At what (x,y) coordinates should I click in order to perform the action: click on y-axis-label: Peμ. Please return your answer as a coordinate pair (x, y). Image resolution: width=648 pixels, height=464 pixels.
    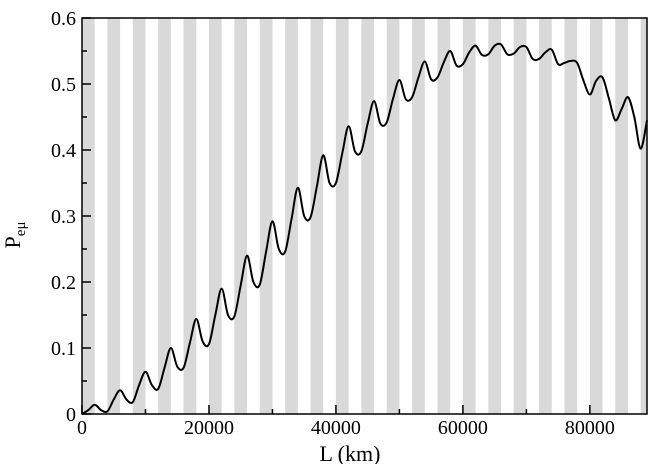
    Looking at the image, I should click on (14, 235).